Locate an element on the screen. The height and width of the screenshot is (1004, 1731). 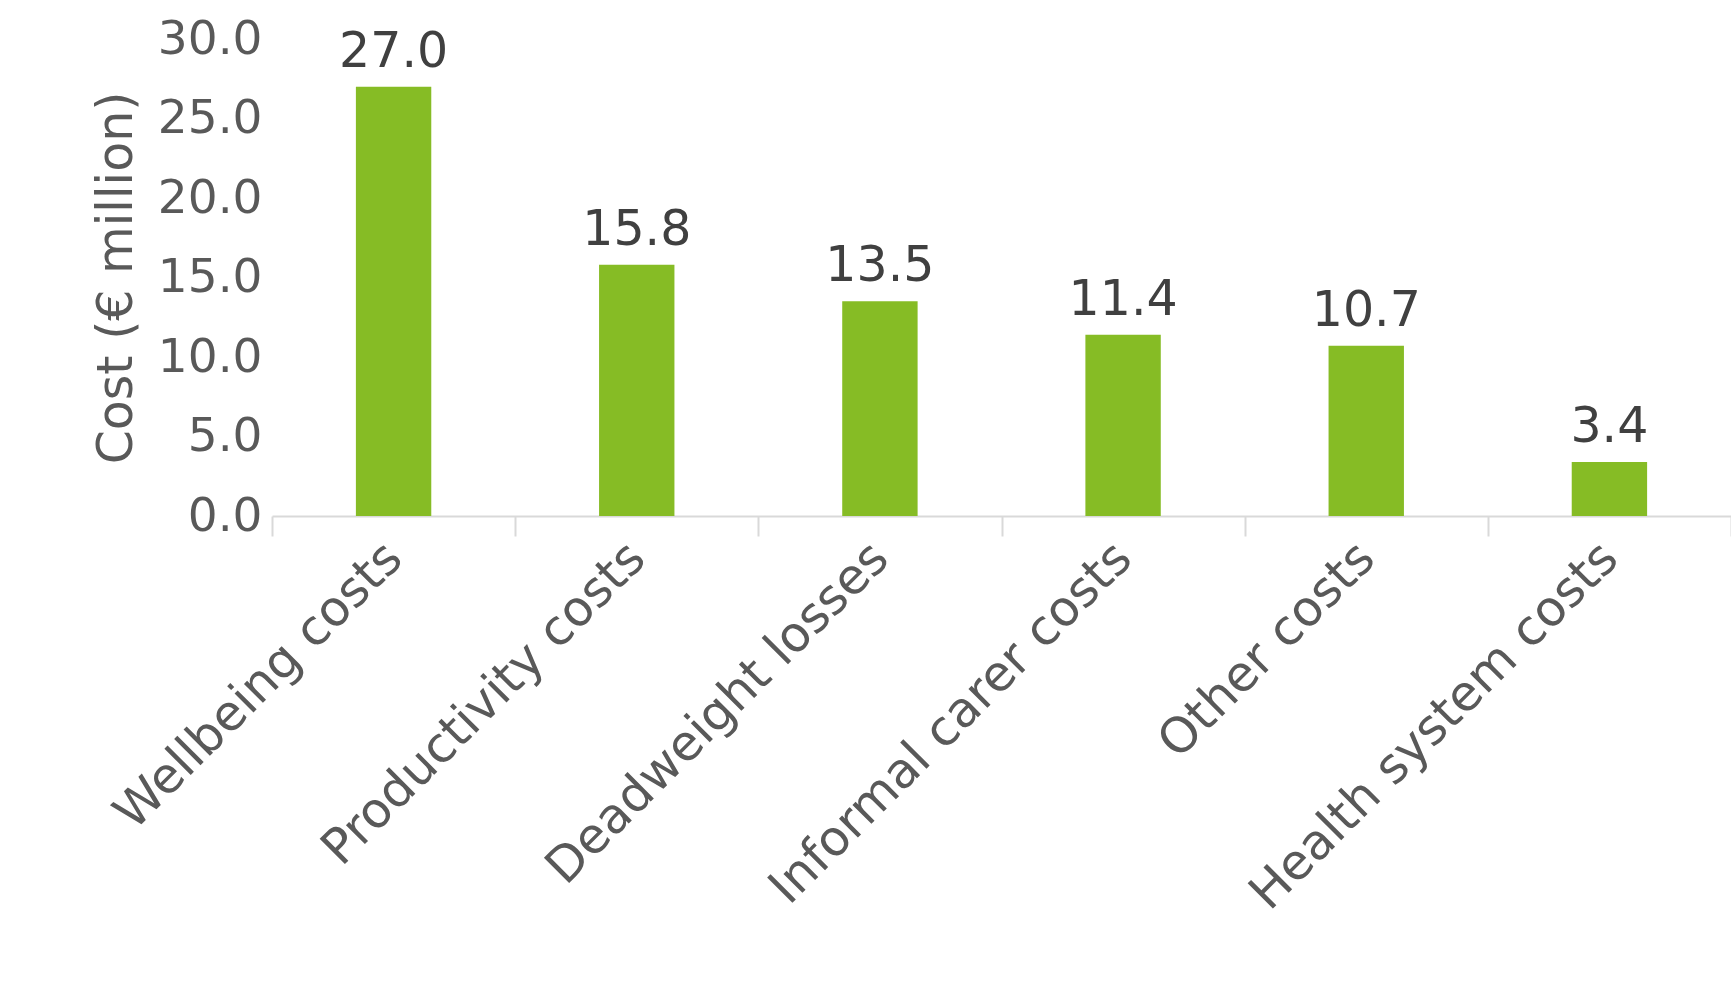
y-tick-label: 20.0 is located at coordinates (210, 196).